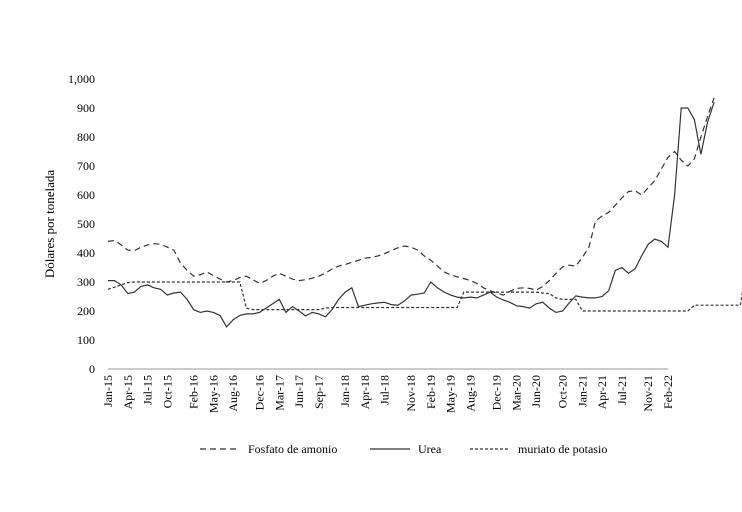 Image resolution: width=742 pixels, height=512 pixels. Describe the element at coordinates (86, 195) in the screenshot. I see `y-tick-label: 600` at that location.